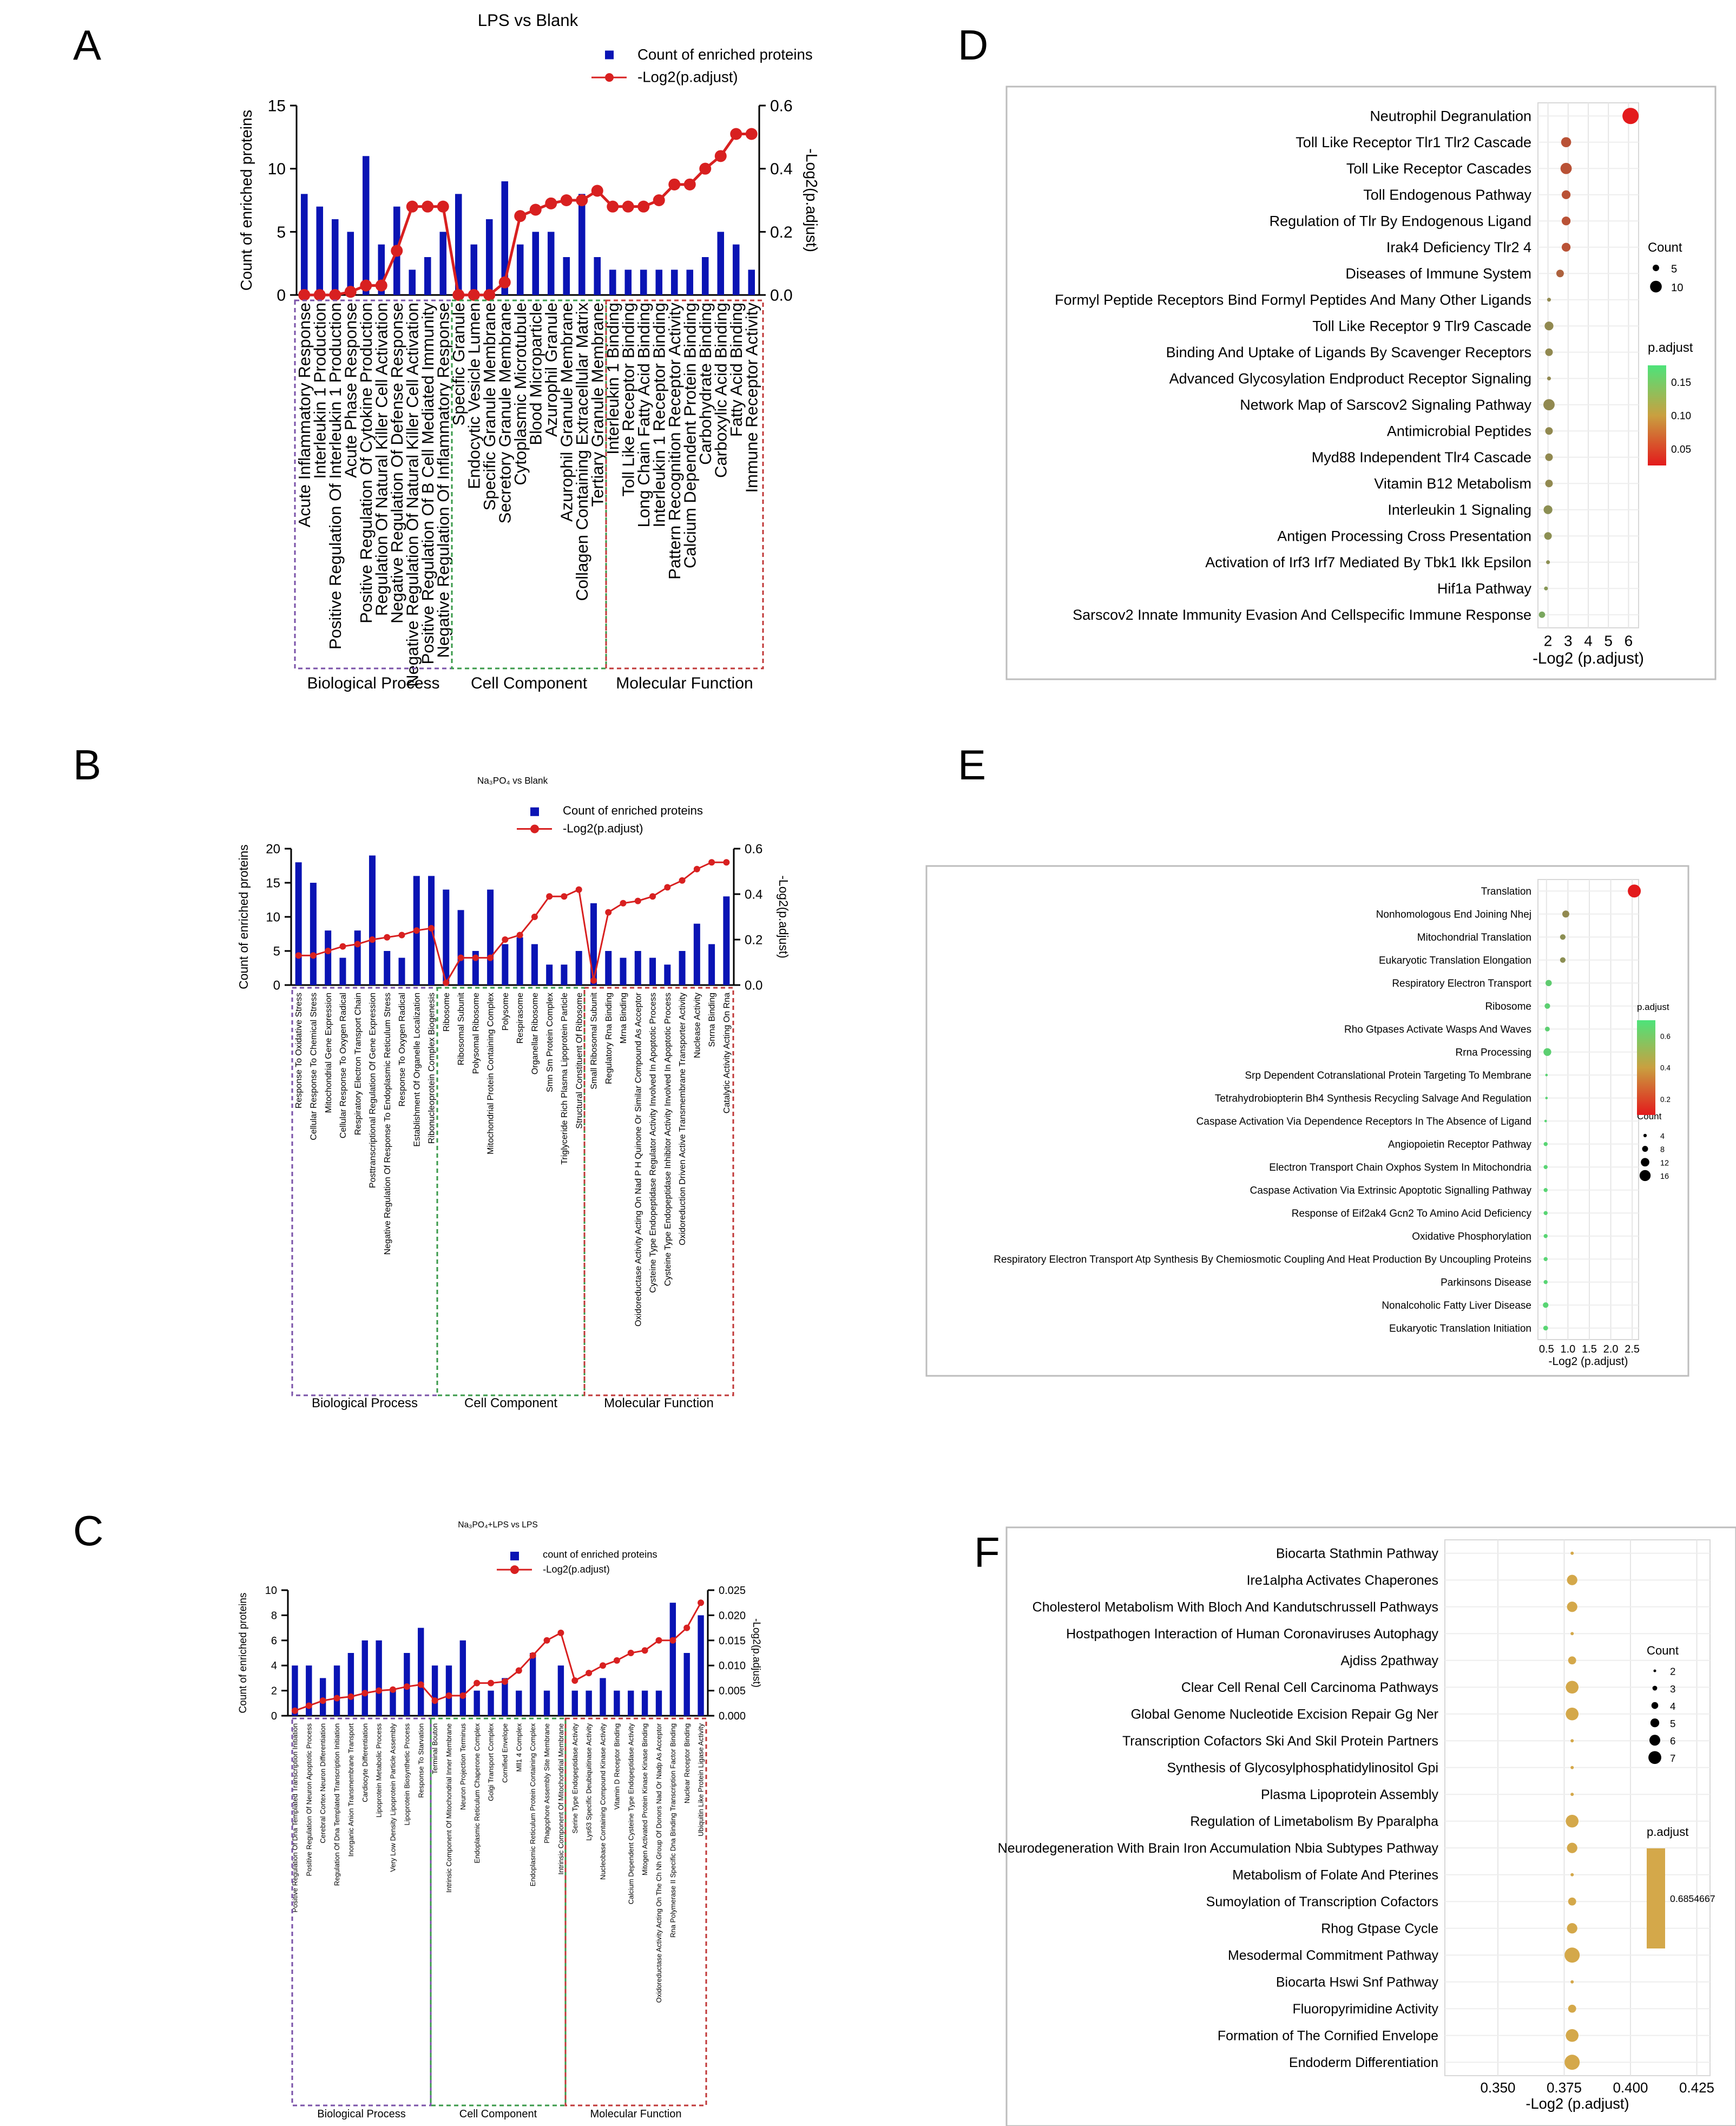 The width and height of the screenshot is (1736, 2126). Describe the element at coordinates (1589, 641) in the screenshot. I see `x-tick-label: 4` at that location.